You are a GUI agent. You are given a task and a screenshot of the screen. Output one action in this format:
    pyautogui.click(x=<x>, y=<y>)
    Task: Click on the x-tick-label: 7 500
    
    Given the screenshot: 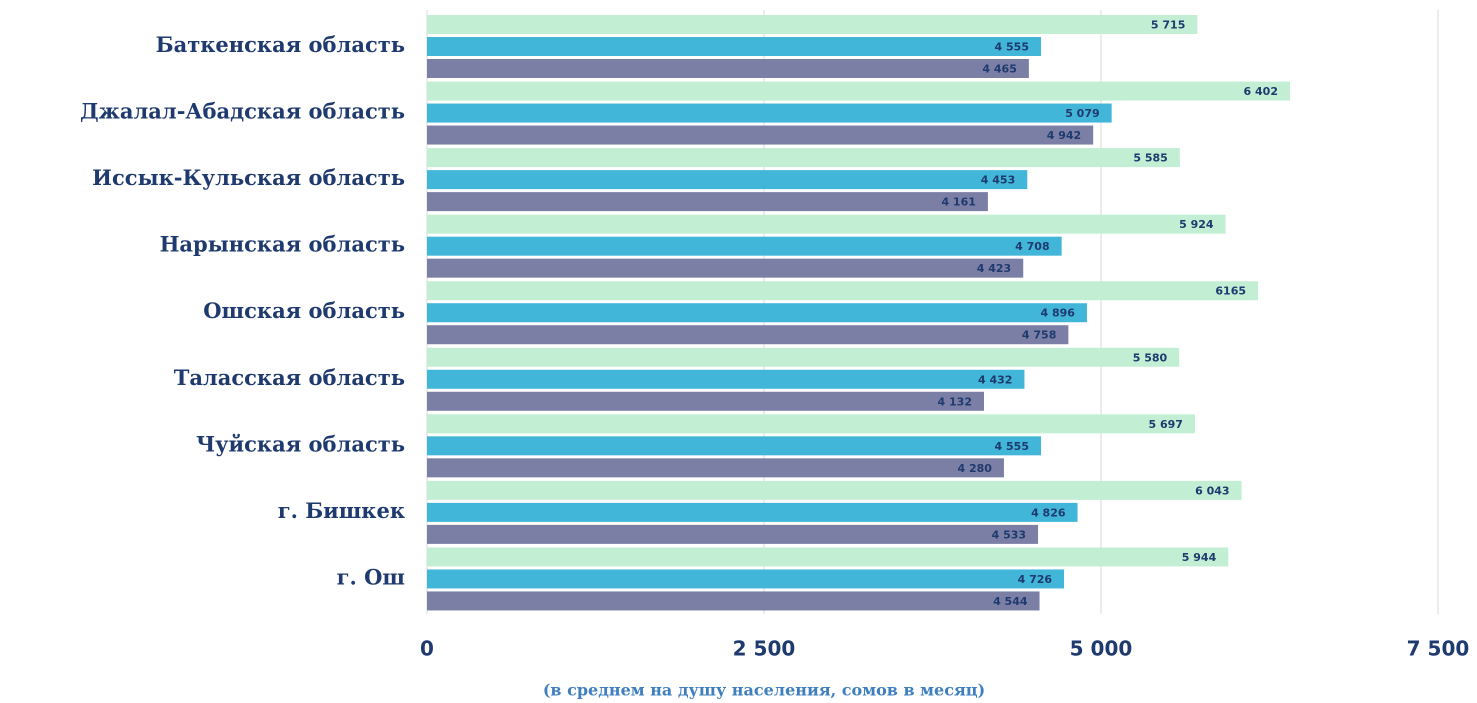 What is the action you would take?
    pyautogui.click(x=1438, y=649)
    